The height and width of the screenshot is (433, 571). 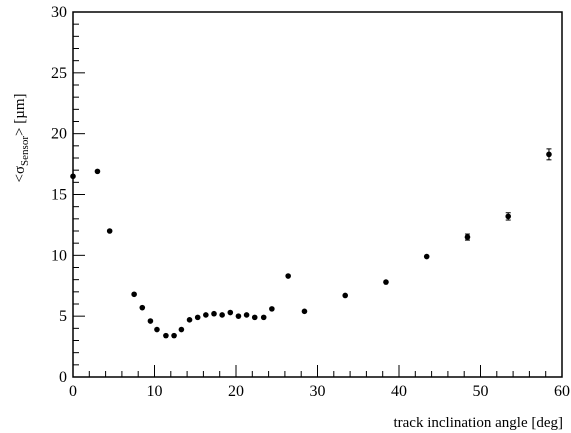 What do you see at coordinates (20, 114) in the screenshot?
I see `y-axis-label-suffix: > [µm]` at bounding box center [20, 114].